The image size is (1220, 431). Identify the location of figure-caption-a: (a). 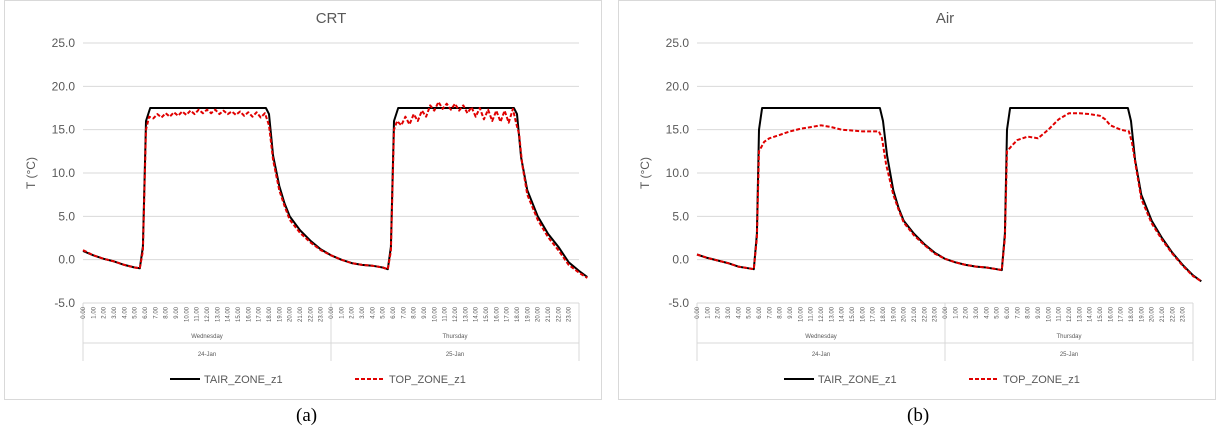
(307, 415).